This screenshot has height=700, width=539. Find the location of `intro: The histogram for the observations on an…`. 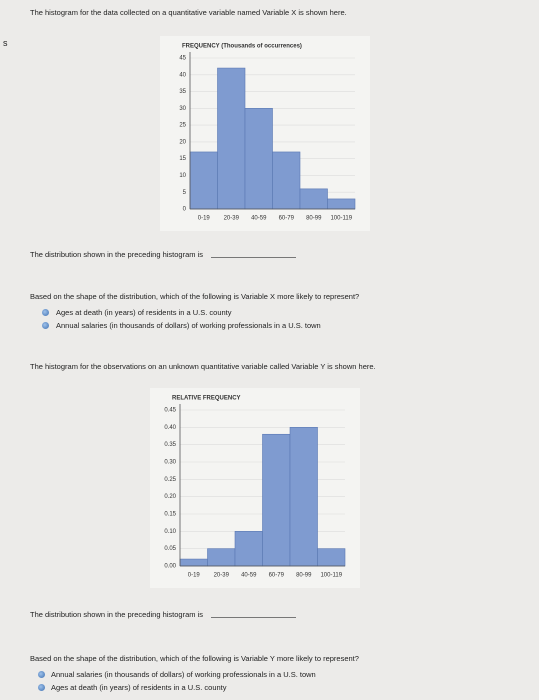

intro: The histogram for the observations on an… is located at coordinates (203, 366).